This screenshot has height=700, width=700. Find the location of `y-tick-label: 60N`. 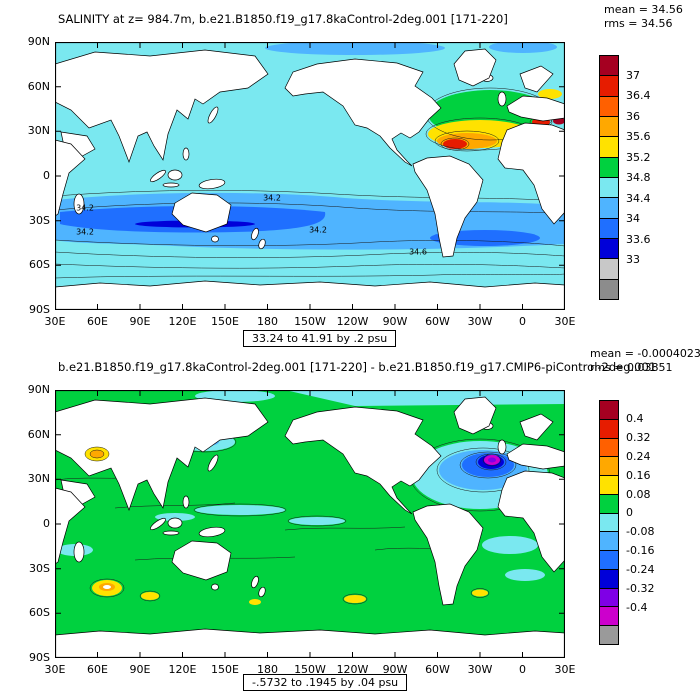

y-tick-label: 60N is located at coordinates (38, 434).